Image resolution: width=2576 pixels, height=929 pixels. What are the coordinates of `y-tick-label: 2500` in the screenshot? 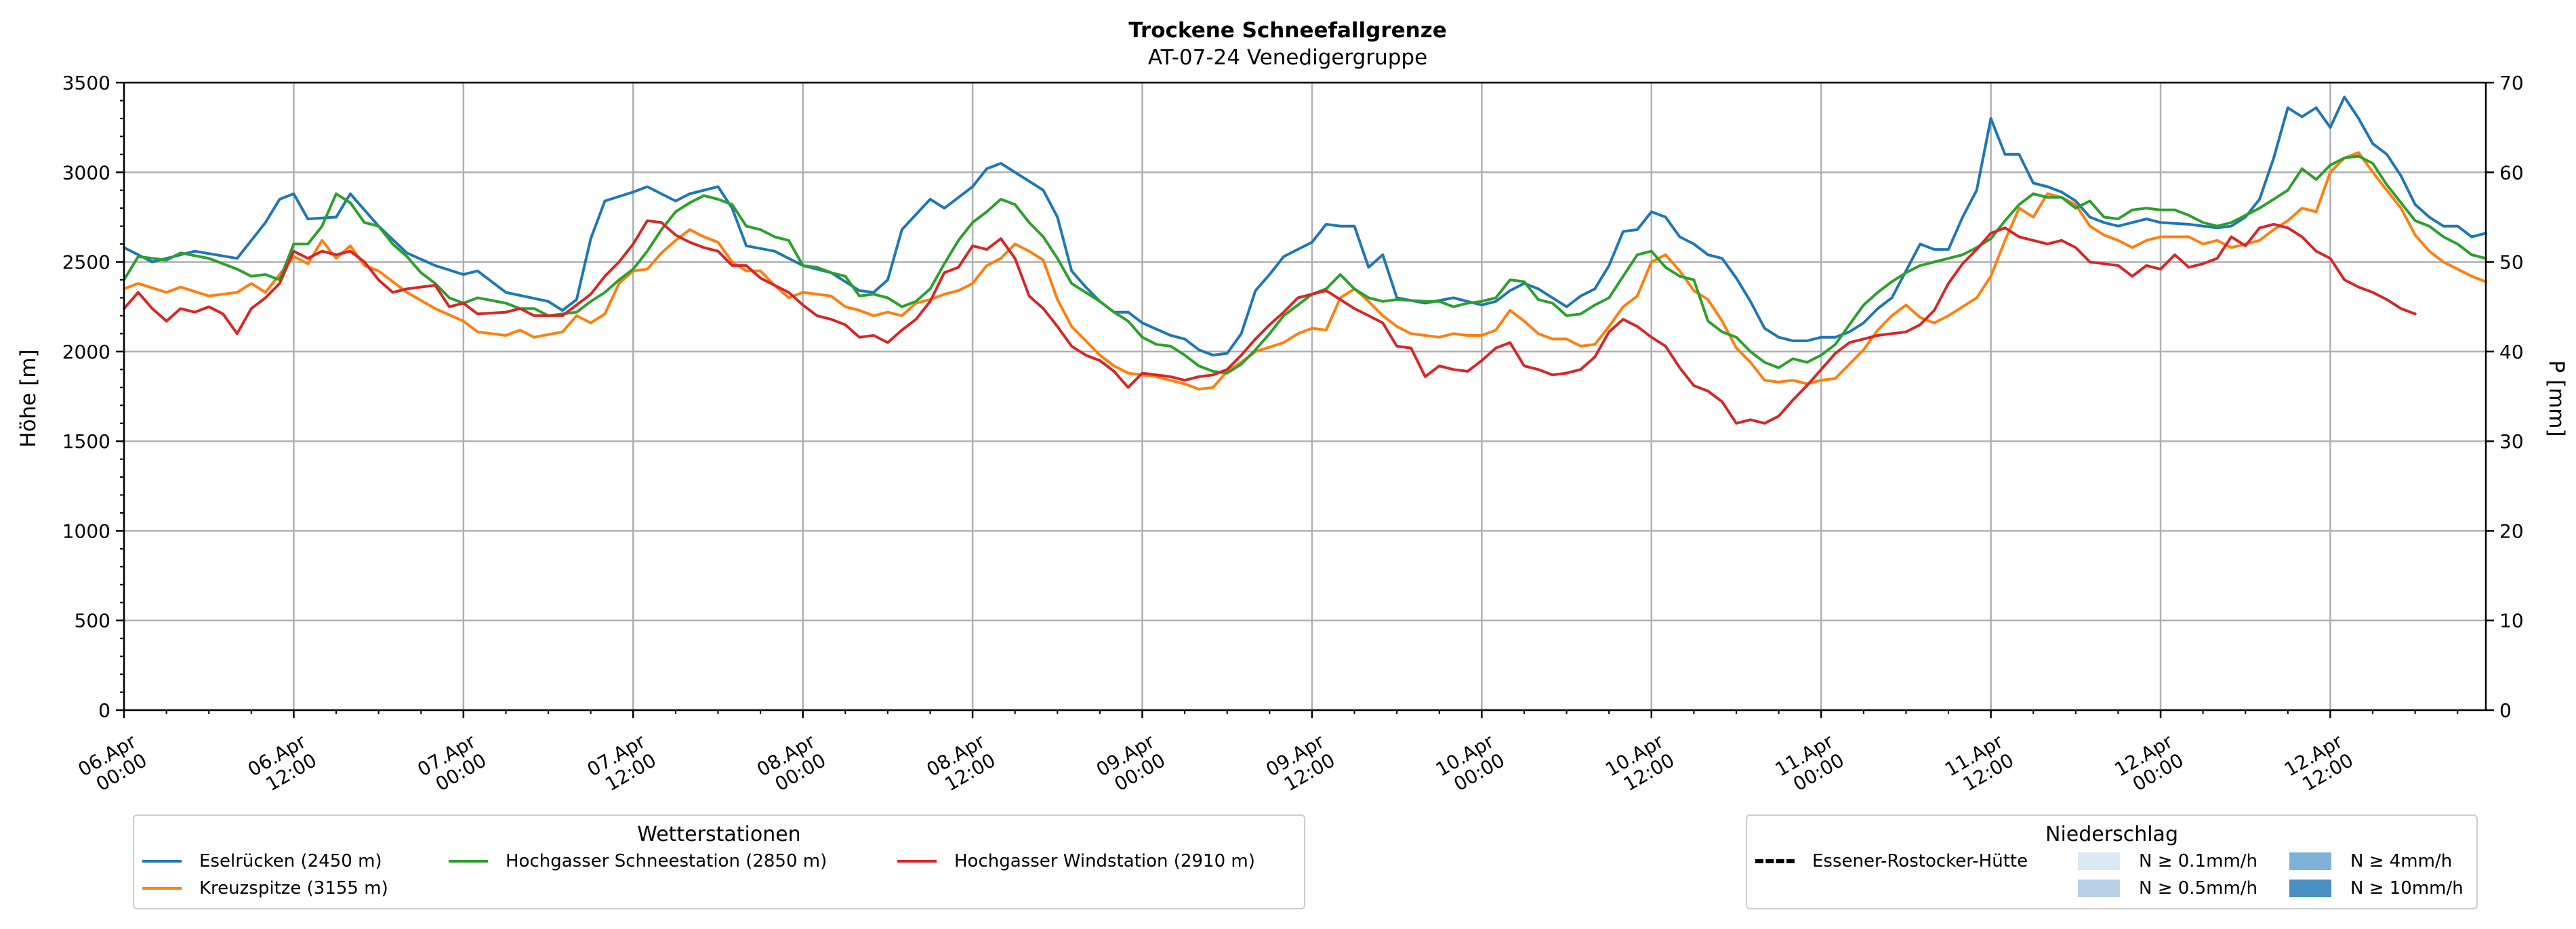 It's located at (86, 262).